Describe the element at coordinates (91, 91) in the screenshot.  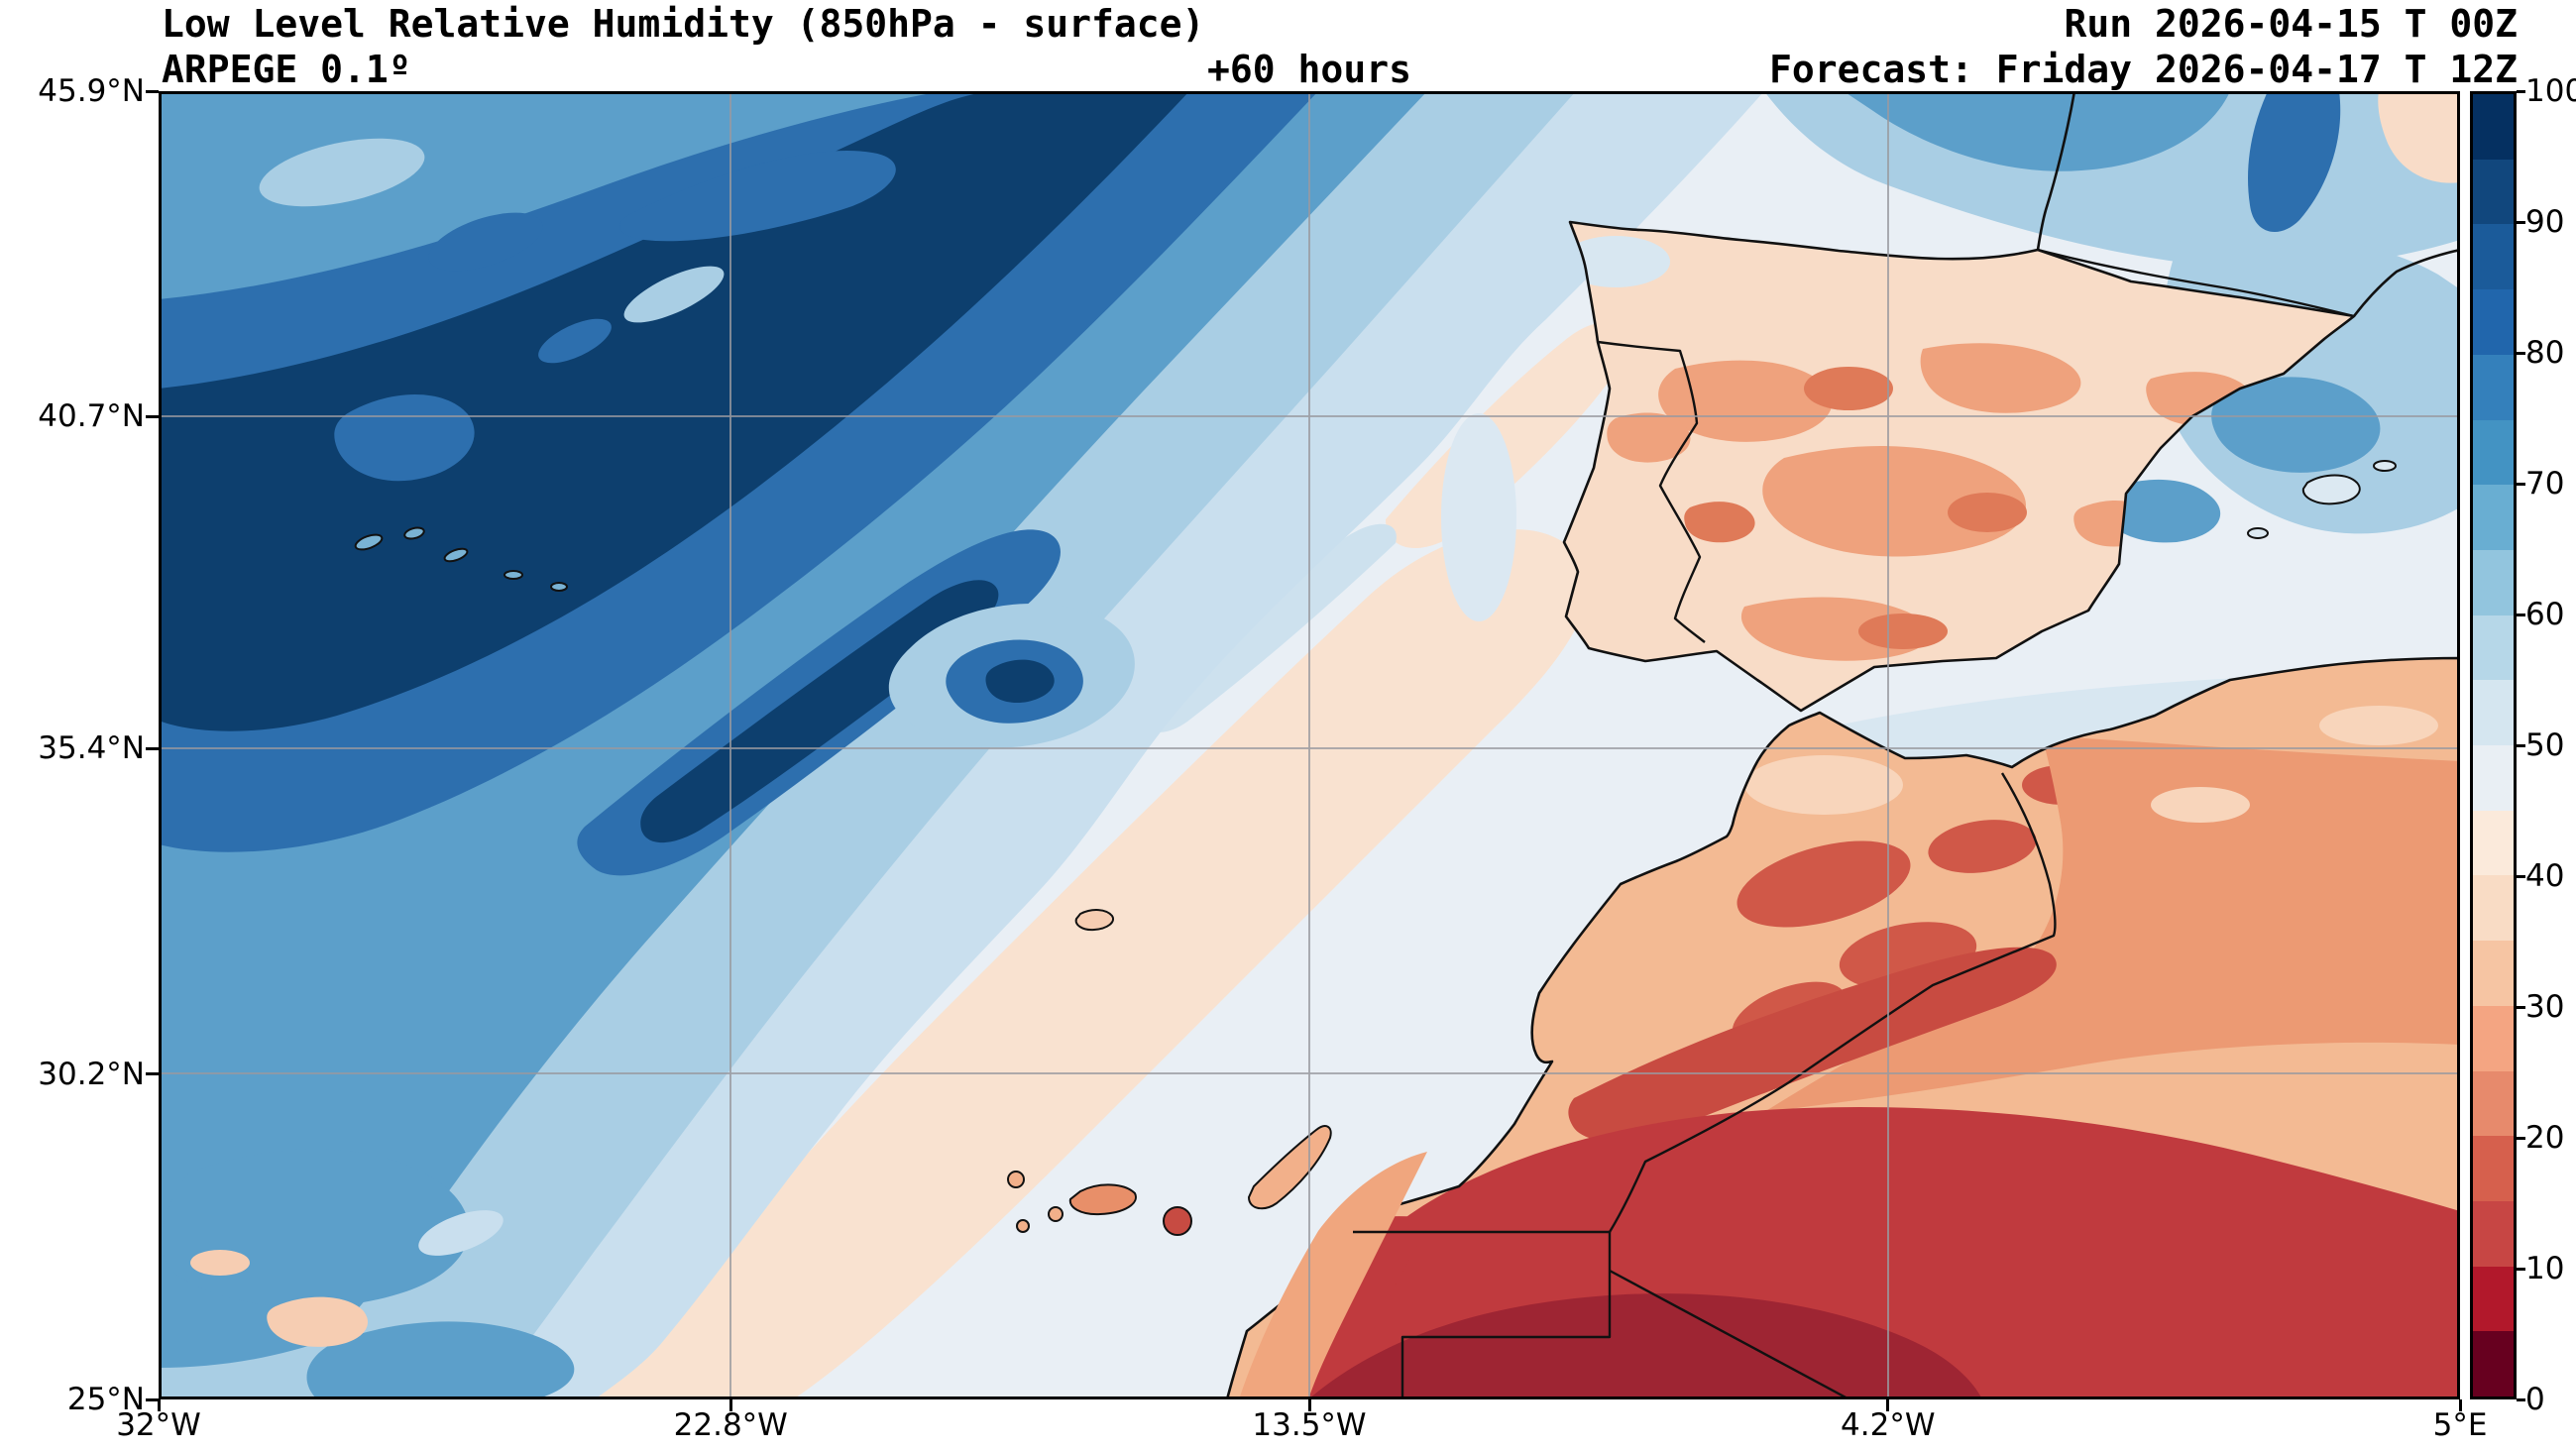
I see `y-tick-label: 45.9°N` at that location.